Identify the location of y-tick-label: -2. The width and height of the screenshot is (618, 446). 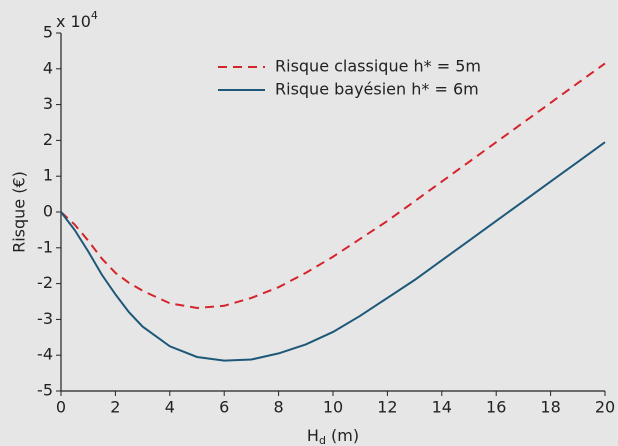
(45, 282).